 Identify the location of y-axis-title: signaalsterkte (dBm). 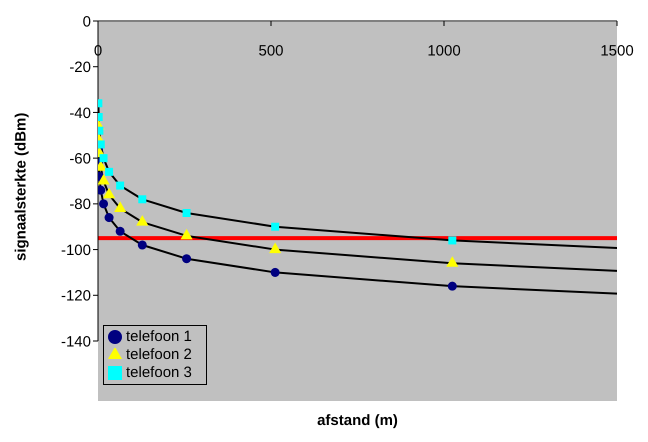
(21, 186).